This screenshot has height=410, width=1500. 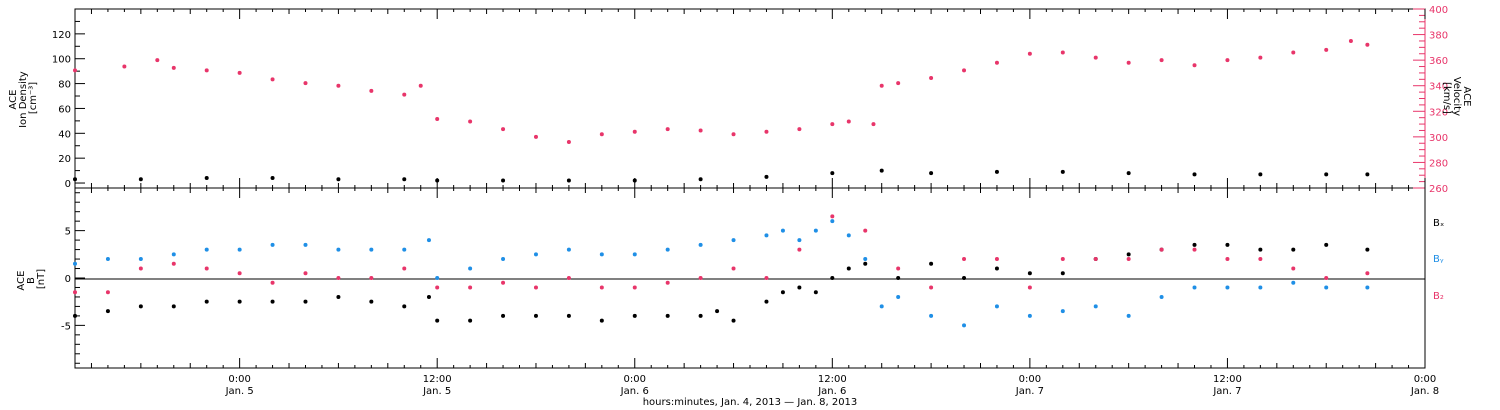 I want to click on b-axis-title: ACE B [nT], so click(x=31, y=278).